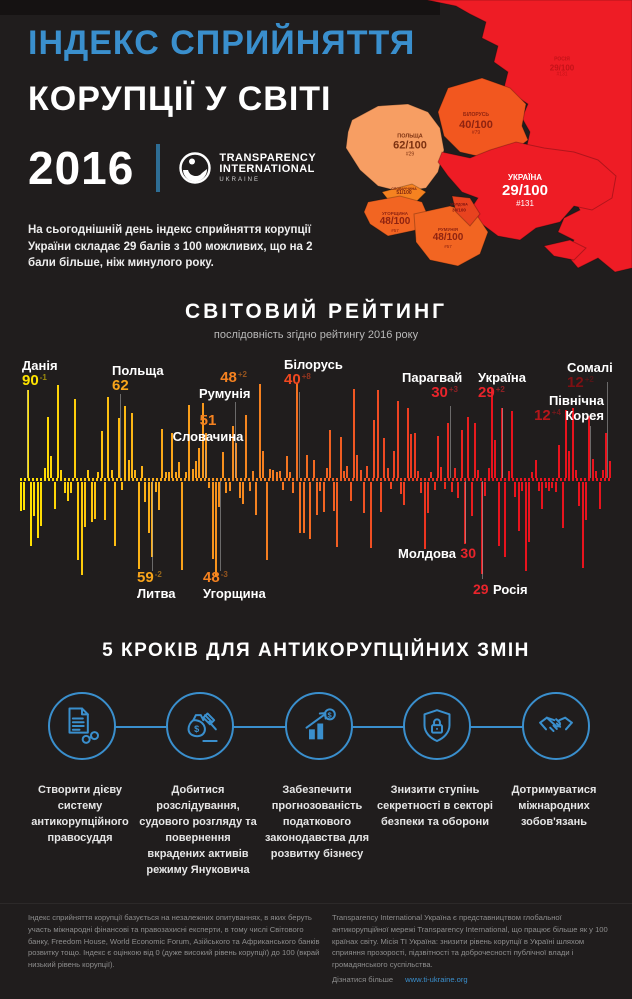  Describe the element at coordinates (156, 585) in the screenshot. I see `chart-label-lithuania: 59-2 Литва` at that location.